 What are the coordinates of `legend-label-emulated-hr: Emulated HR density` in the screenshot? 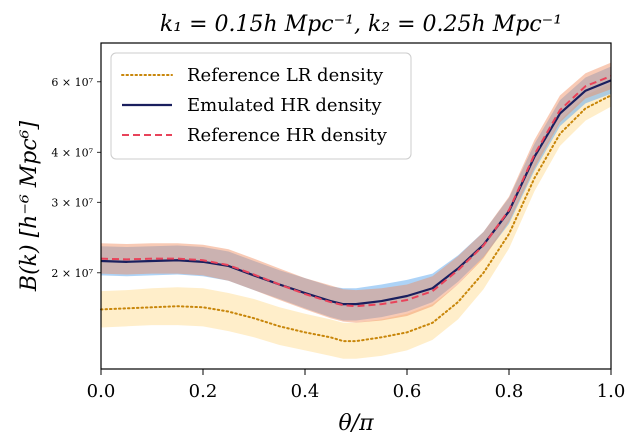 It's located at (284, 105).